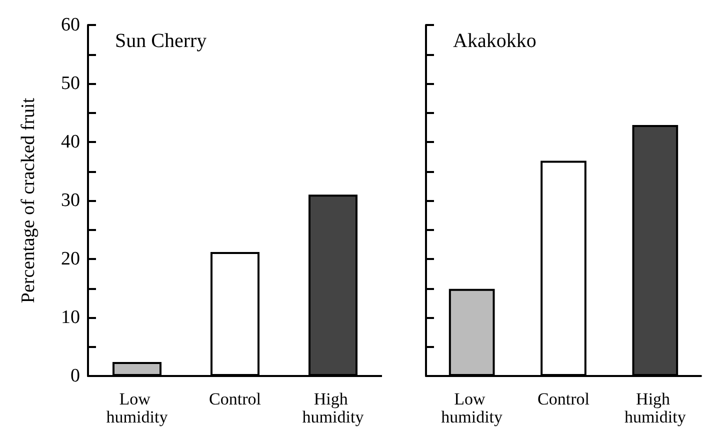  Describe the element at coordinates (494, 41) in the screenshot. I see `chart-title: Akakokko` at that location.